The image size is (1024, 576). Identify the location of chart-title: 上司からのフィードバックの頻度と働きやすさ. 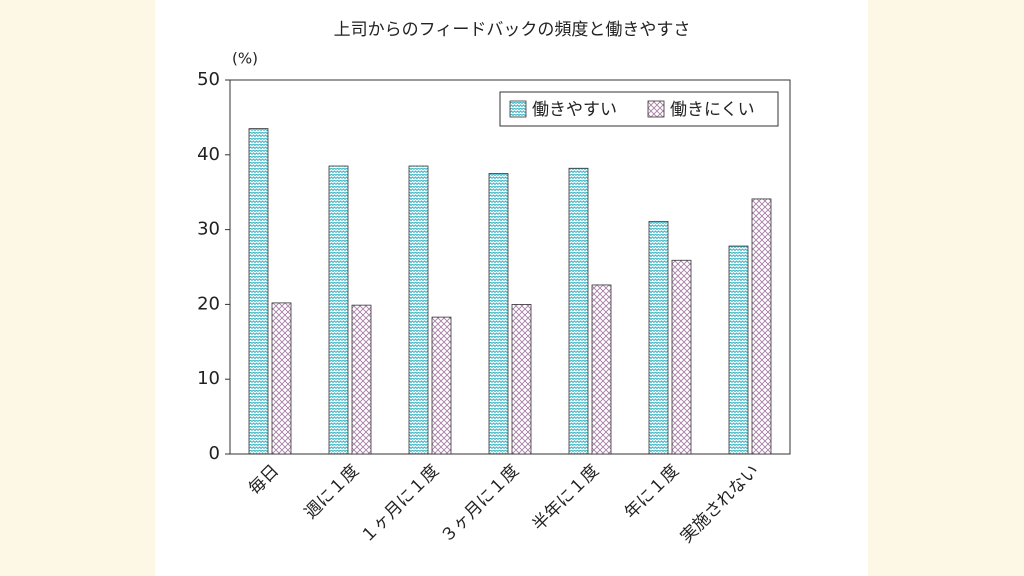
(512, 30).